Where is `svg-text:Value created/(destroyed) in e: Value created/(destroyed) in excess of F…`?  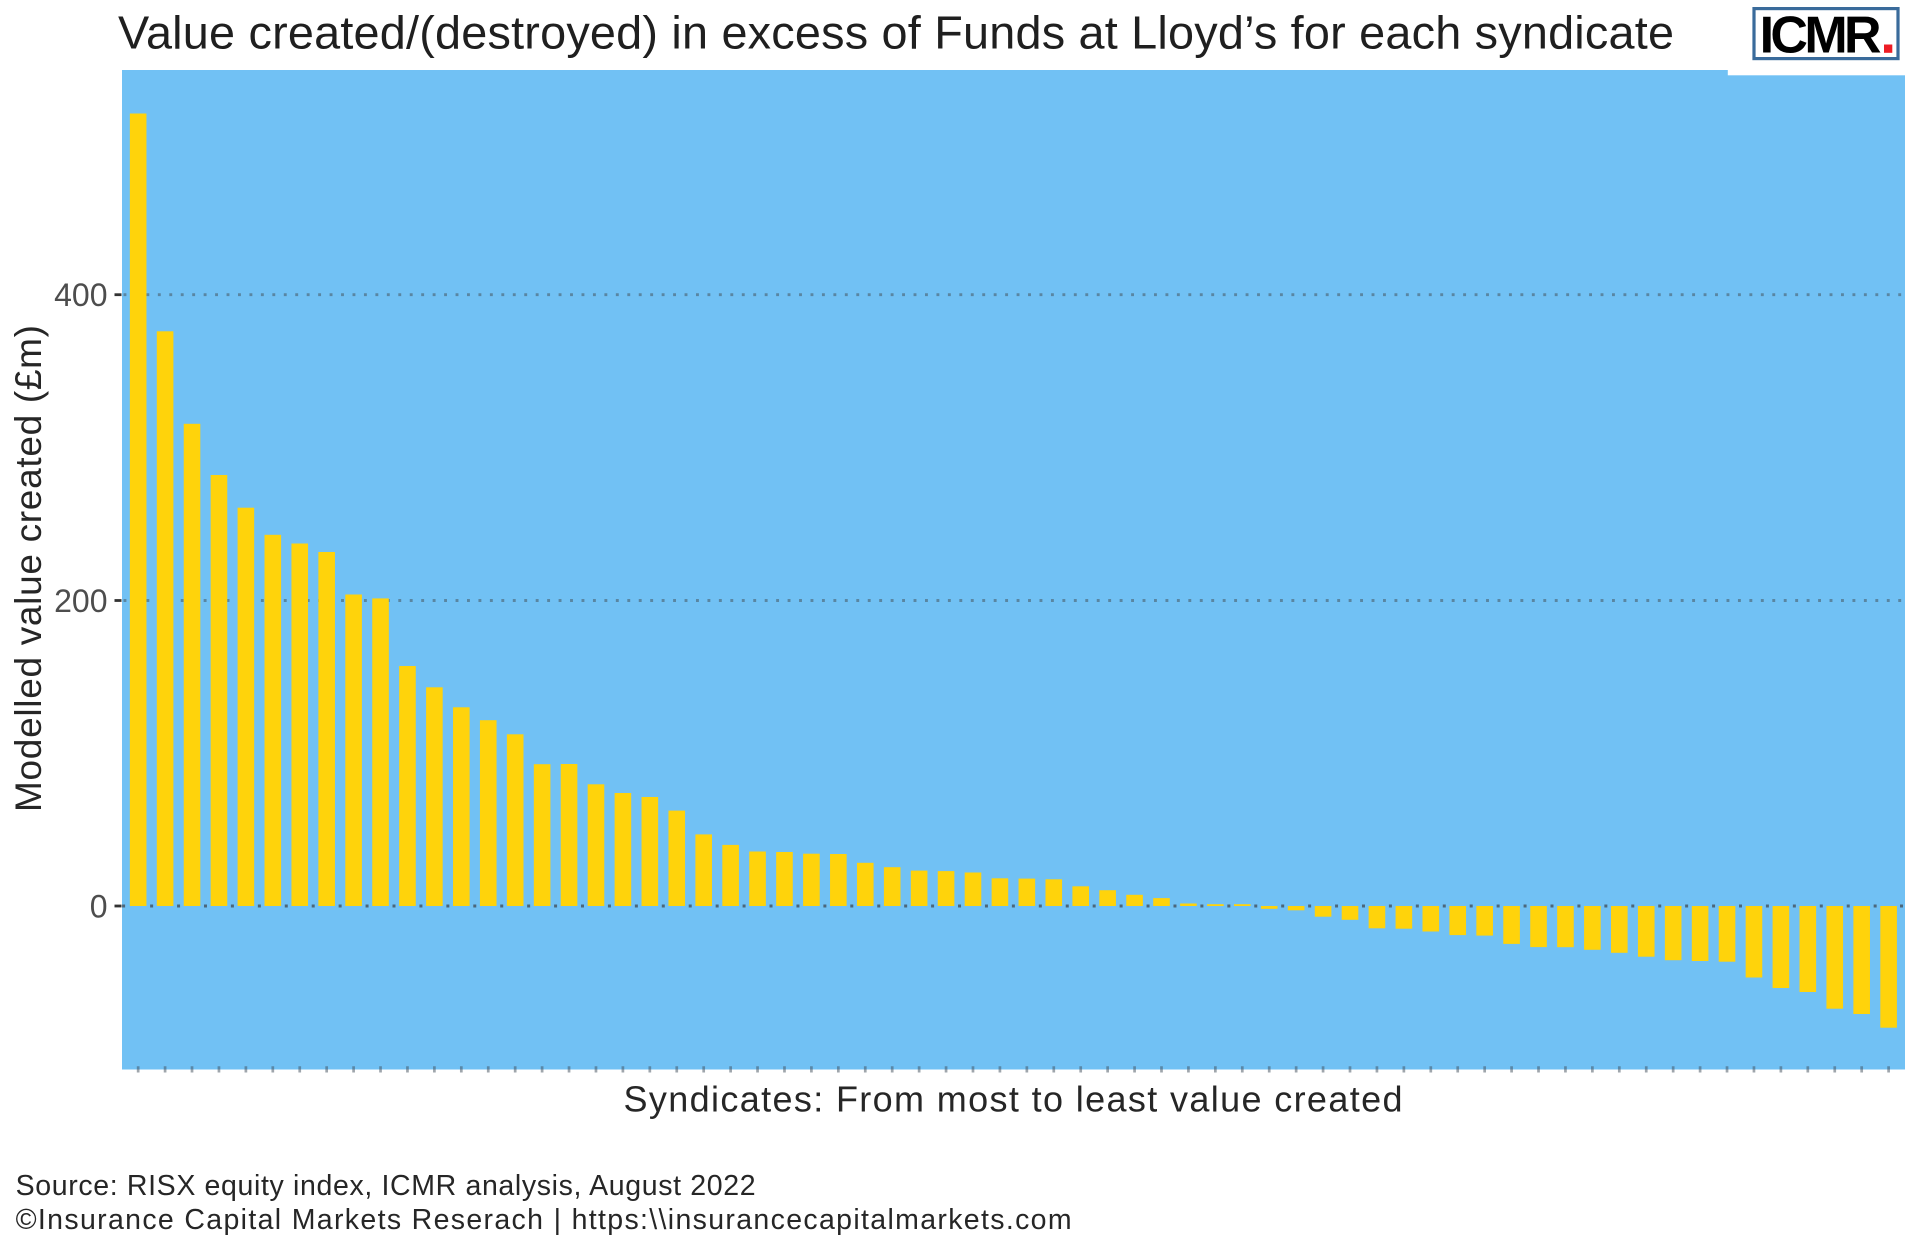 svg-text:Value created/(destroyed) in e: Value created/(destroyed) in excess of F… is located at coordinates (896, 32).